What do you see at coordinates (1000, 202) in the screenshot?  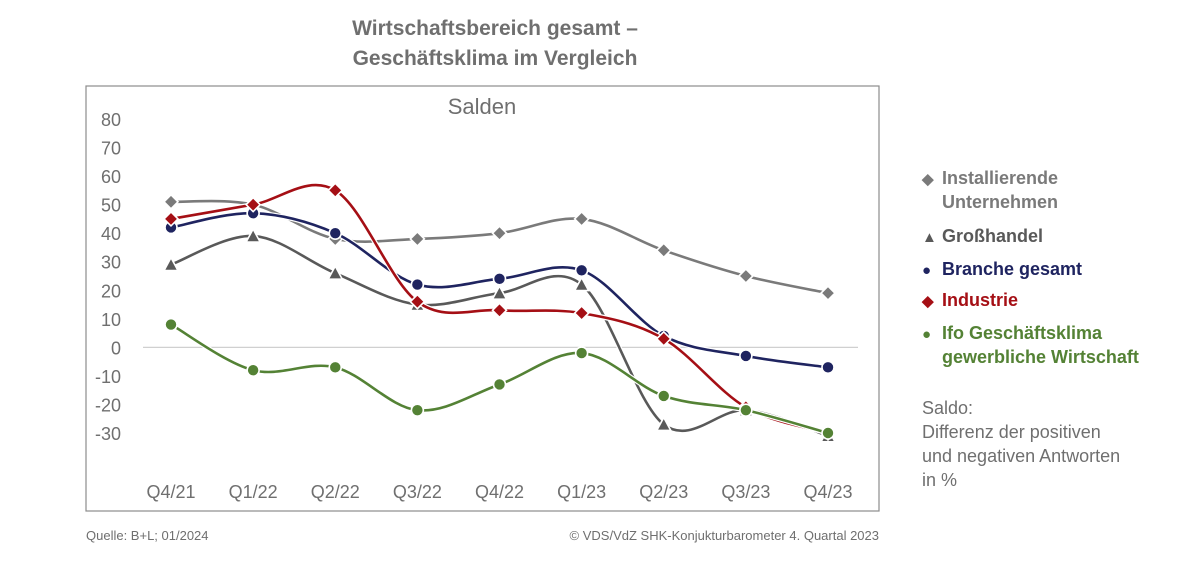 I see `legend-label-line-2: Unternehmen` at bounding box center [1000, 202].